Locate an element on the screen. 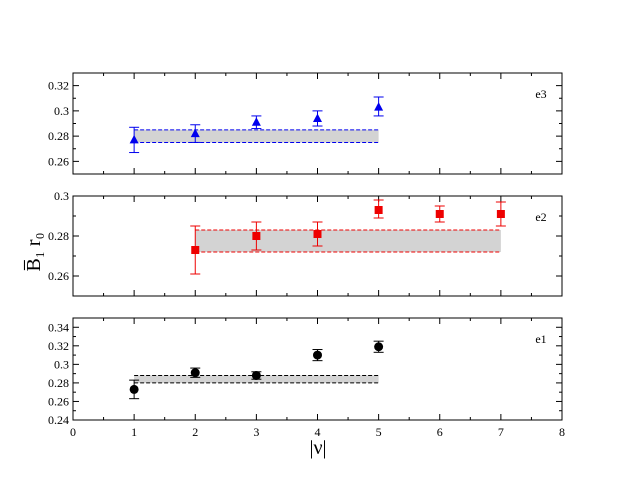 This screenshot has width=635, height=491. panel-tag: e3 is located at coordinates (540, 94).